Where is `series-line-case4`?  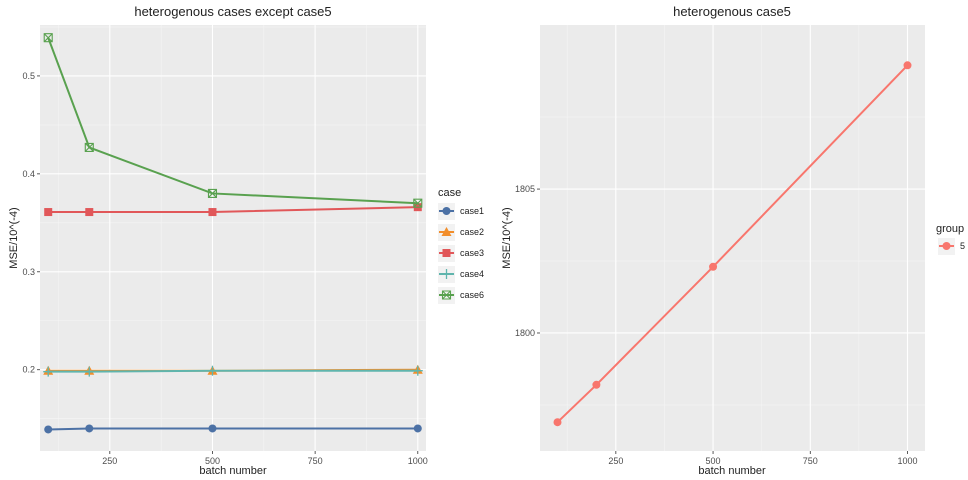 series-line-case4 is located at coordinates (233, 371).